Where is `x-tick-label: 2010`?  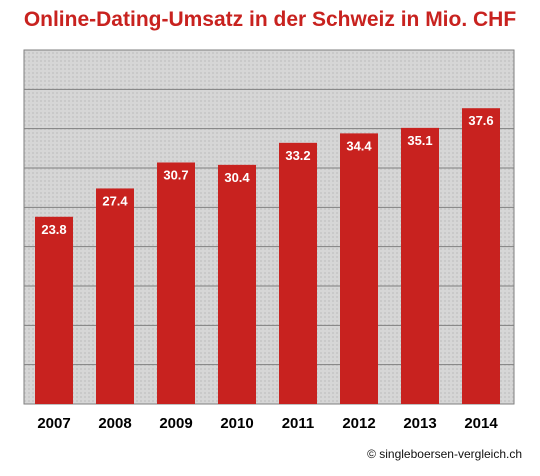 x-tick-label: 2010 is located at coordinates (236, 423).